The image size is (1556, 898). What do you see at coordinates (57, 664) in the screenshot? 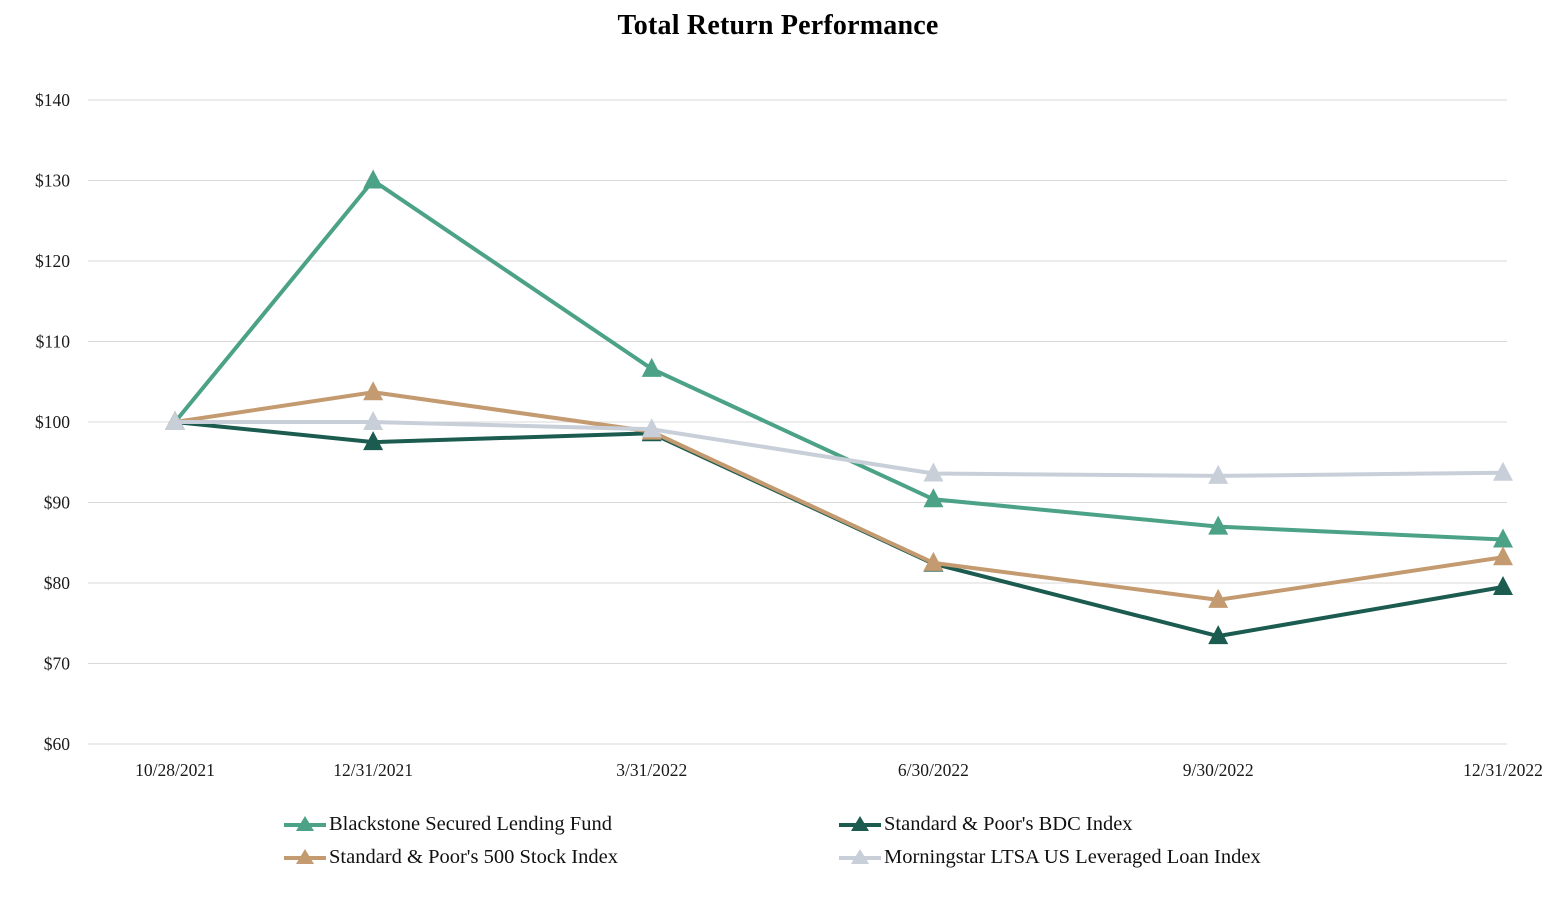
I see `y-tick-label: $70` at bounding box center [57, 664].